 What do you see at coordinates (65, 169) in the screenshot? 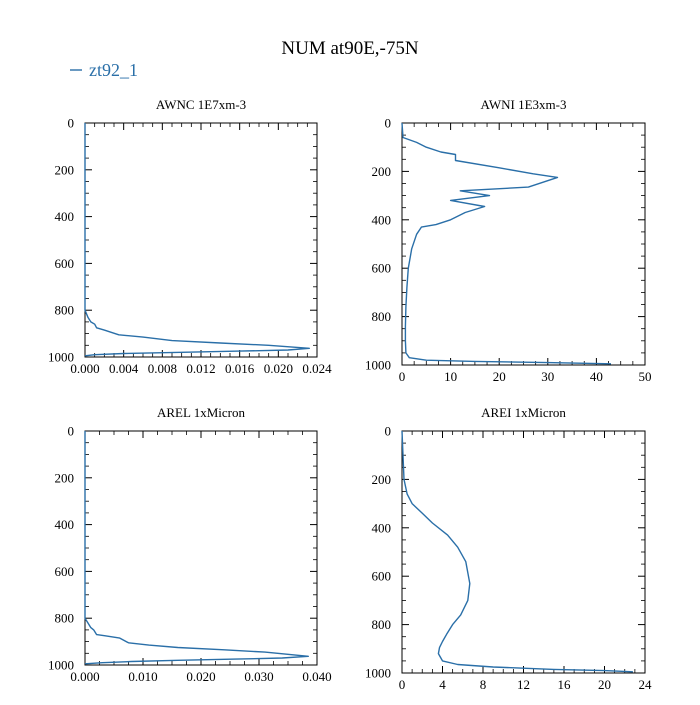
I see `awnc-ytick-label: 200` at bounding box center [65, 169].